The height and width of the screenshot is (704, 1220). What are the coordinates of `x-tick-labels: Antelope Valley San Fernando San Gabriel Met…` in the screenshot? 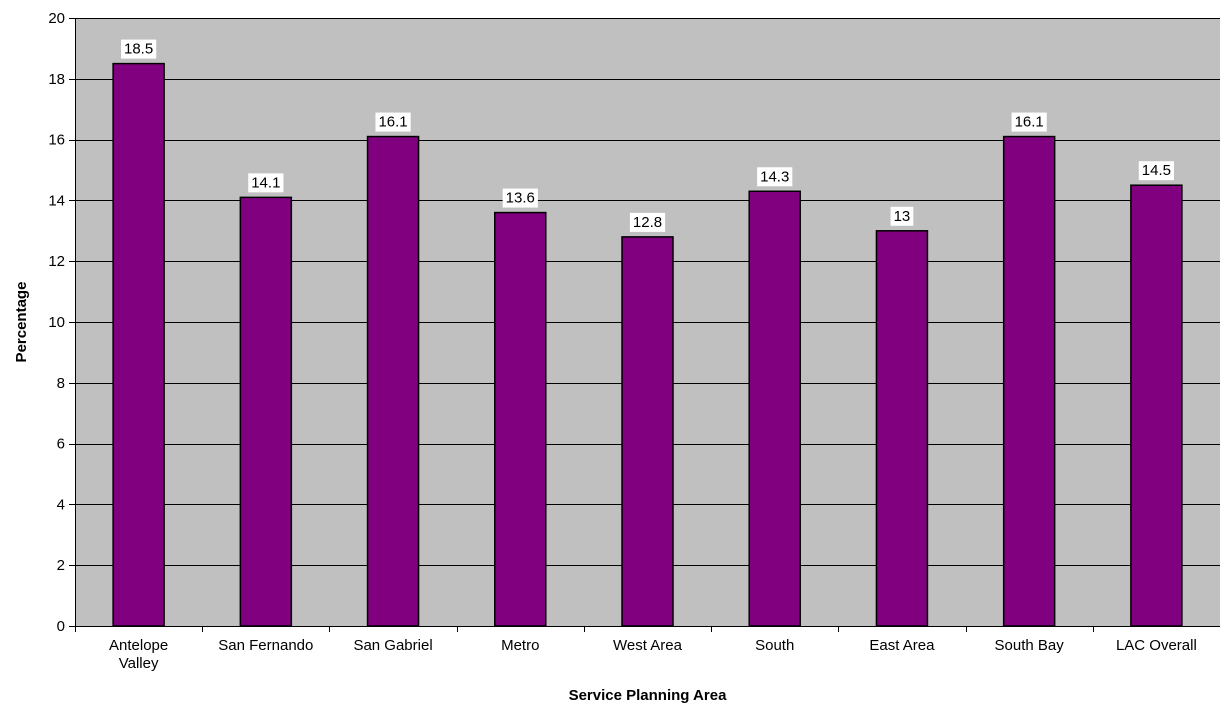 It's located at (653, 654).